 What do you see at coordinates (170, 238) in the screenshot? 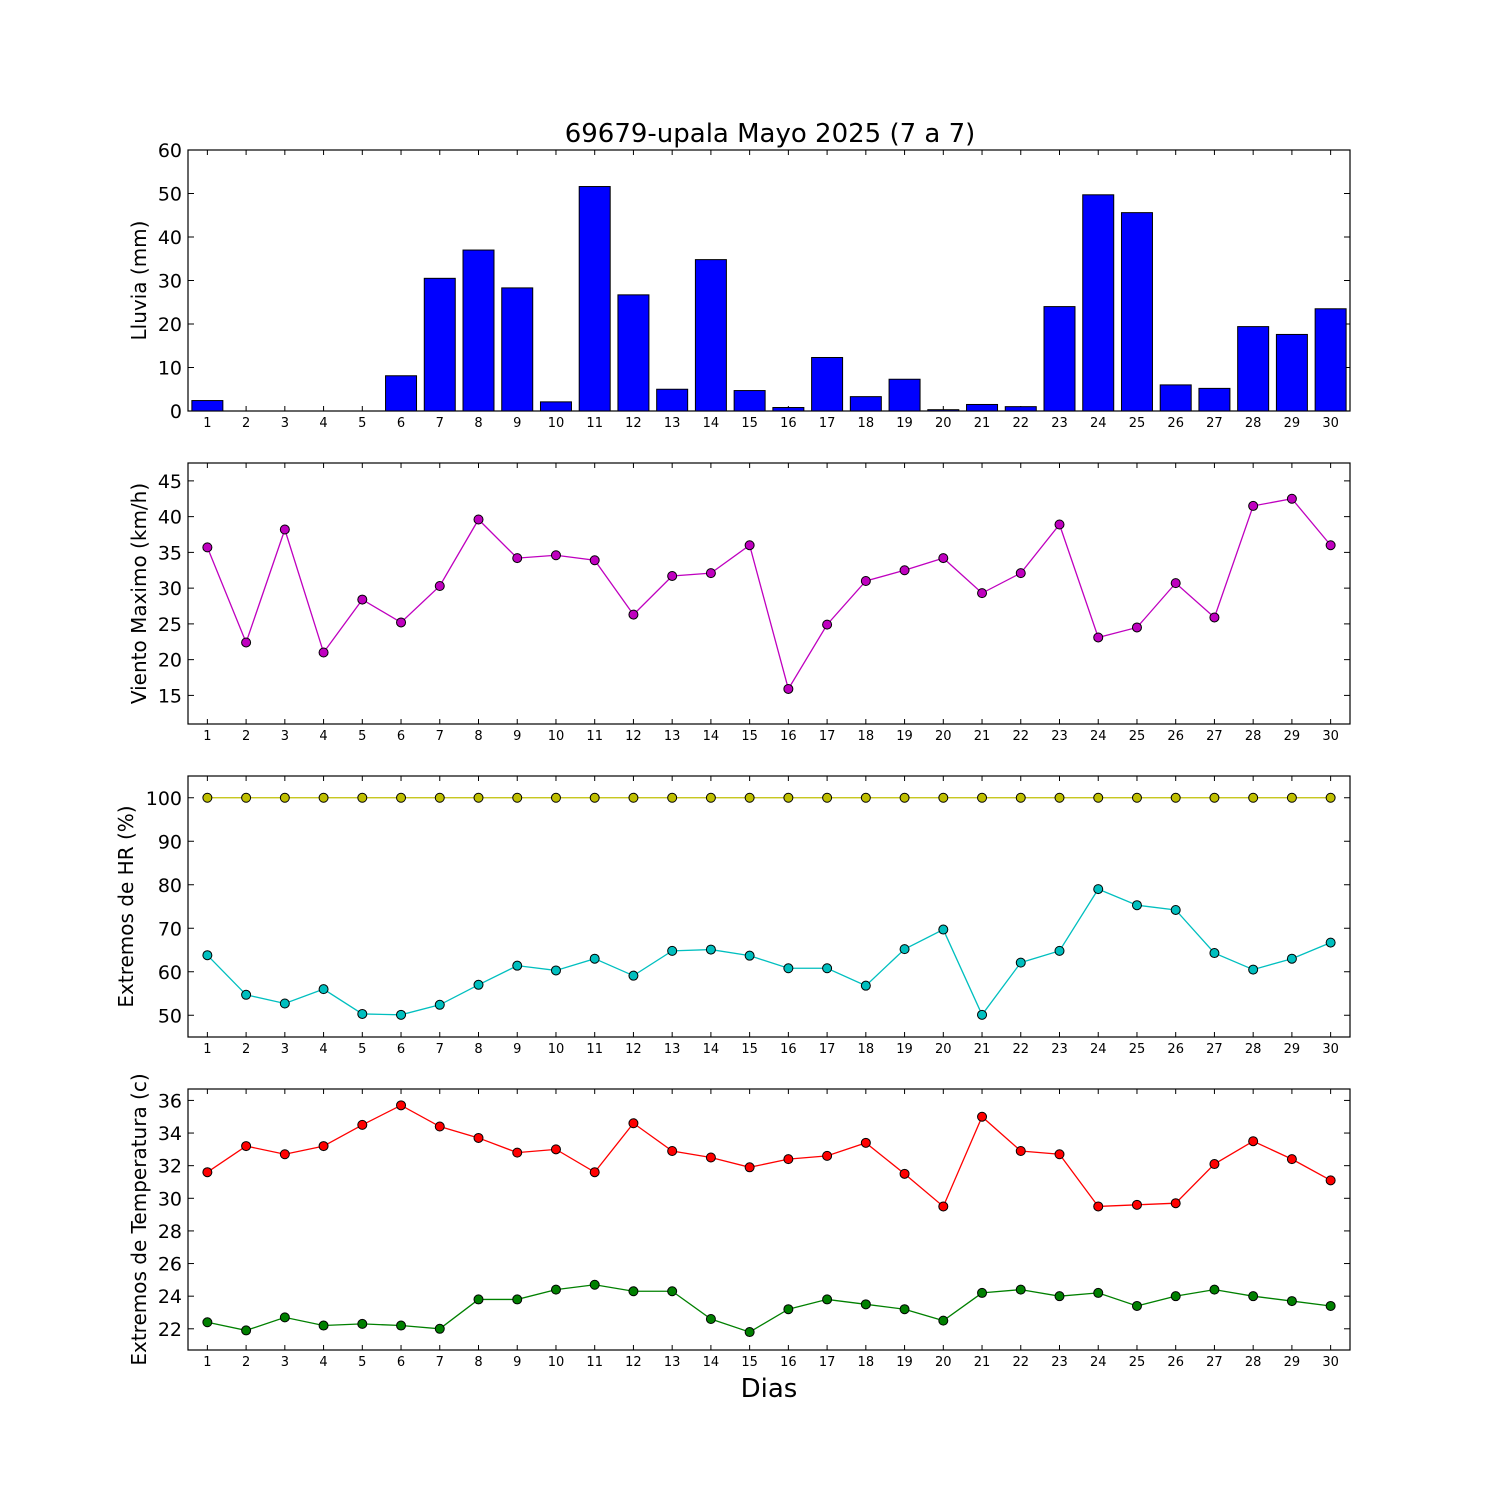
I see `y-tick-label: 40` at bounding box center [170, 238].